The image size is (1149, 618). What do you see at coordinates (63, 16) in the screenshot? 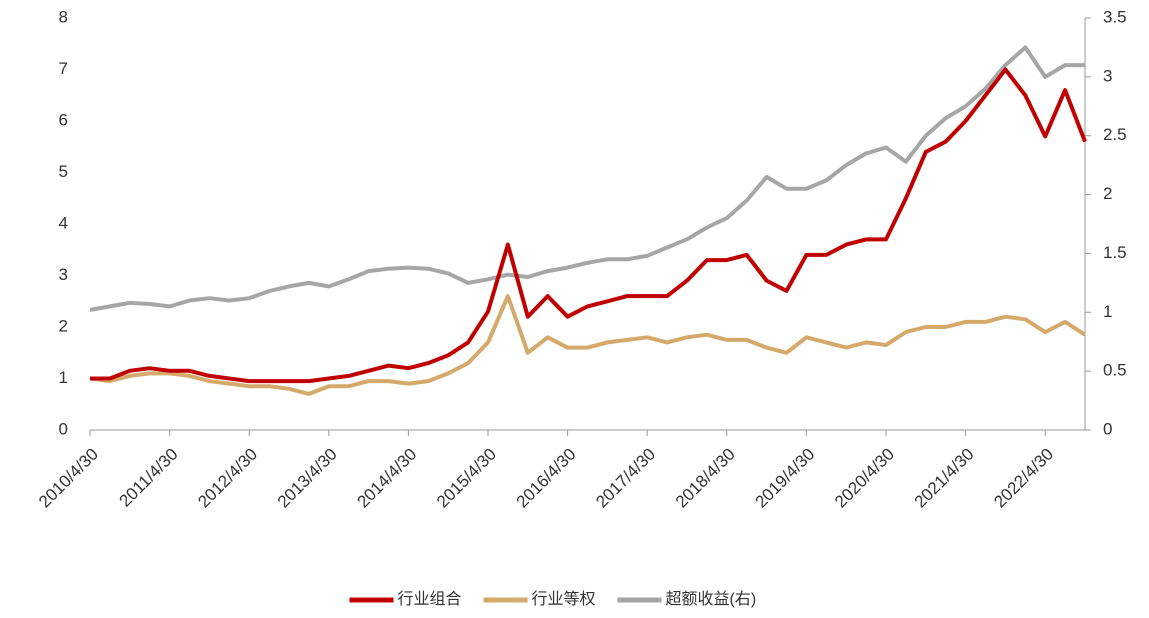
I see `y-tick-label: 8` at bounding box center [63, 16].